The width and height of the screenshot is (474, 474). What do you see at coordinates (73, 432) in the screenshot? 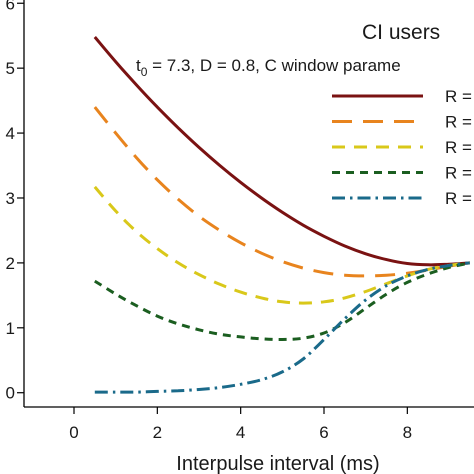
I see `x-tick-label: 0` at bounding box center [73, 432].